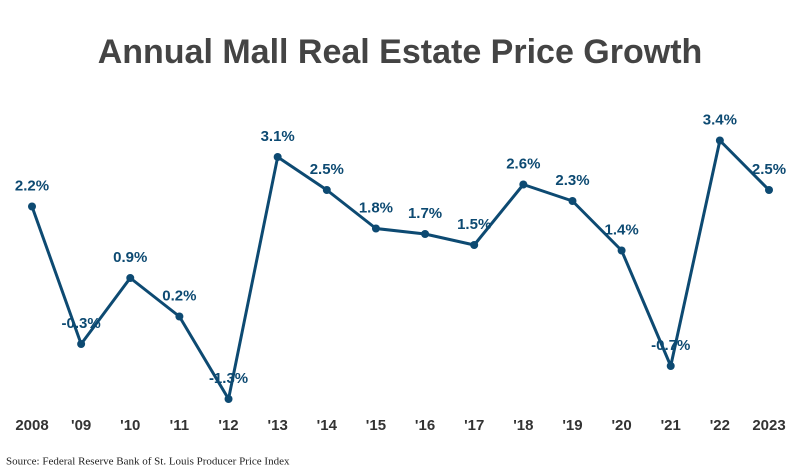  Describe the element at coordinates (474, 224) in the screenshot. I see `value-label: 1.5%` at that location.